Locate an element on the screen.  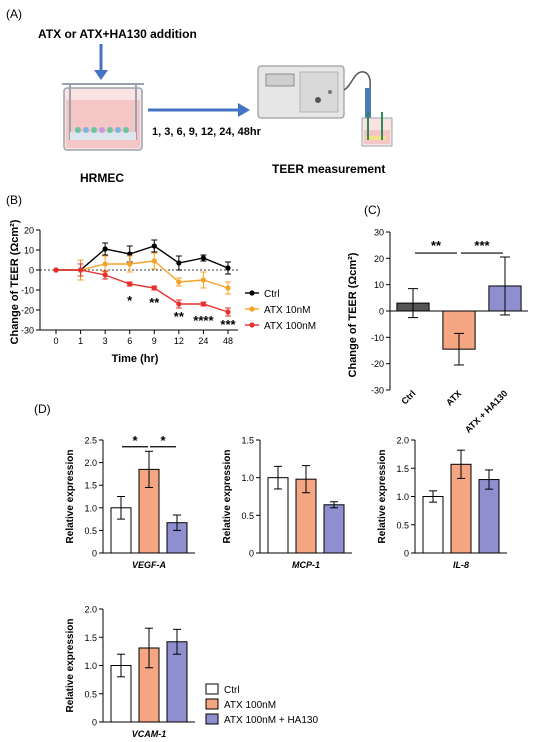
significance-mark: * is located at coordinates (130, 300).